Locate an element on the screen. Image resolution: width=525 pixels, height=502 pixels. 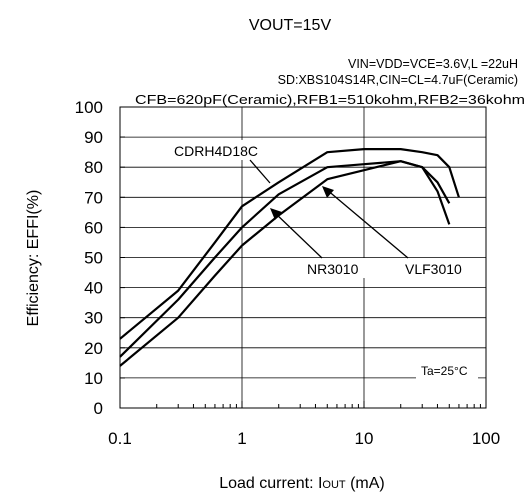
y-tick-label: 90 is located at coordinates (93, 137).